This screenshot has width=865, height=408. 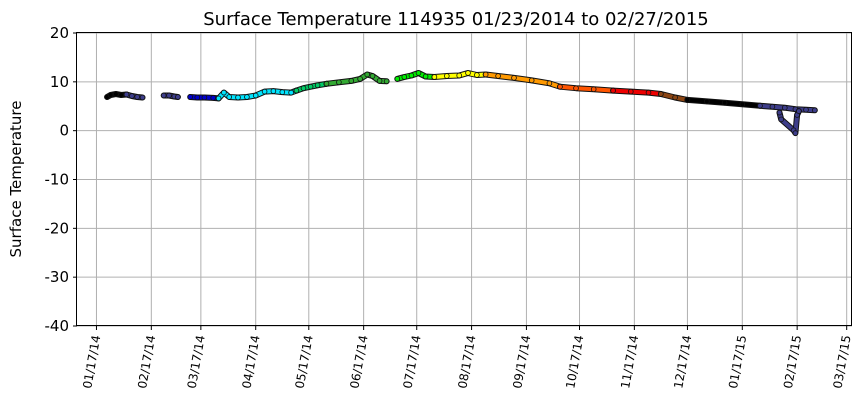 I want to click on x-tick-label: 02/17/14, so click(x=146, y=362).